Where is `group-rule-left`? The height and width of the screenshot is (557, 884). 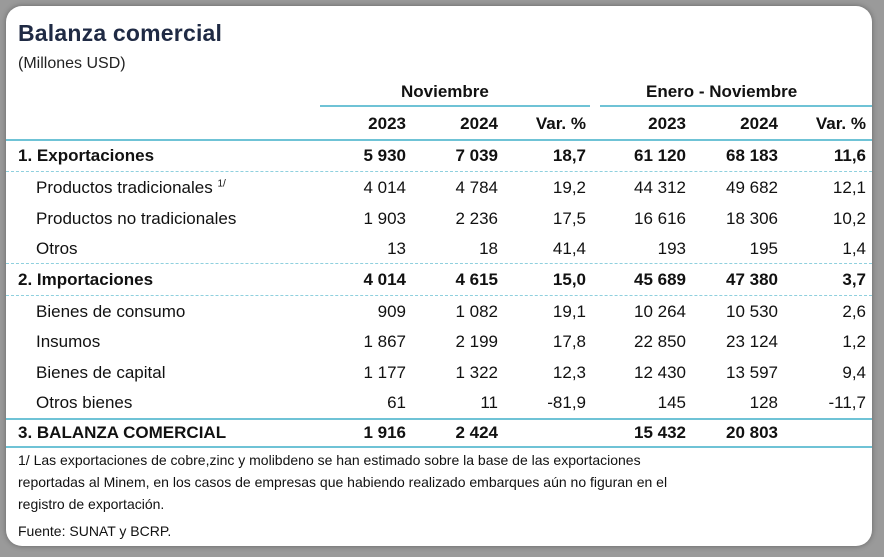
group-rule-left is located at coordinates (455, 106).